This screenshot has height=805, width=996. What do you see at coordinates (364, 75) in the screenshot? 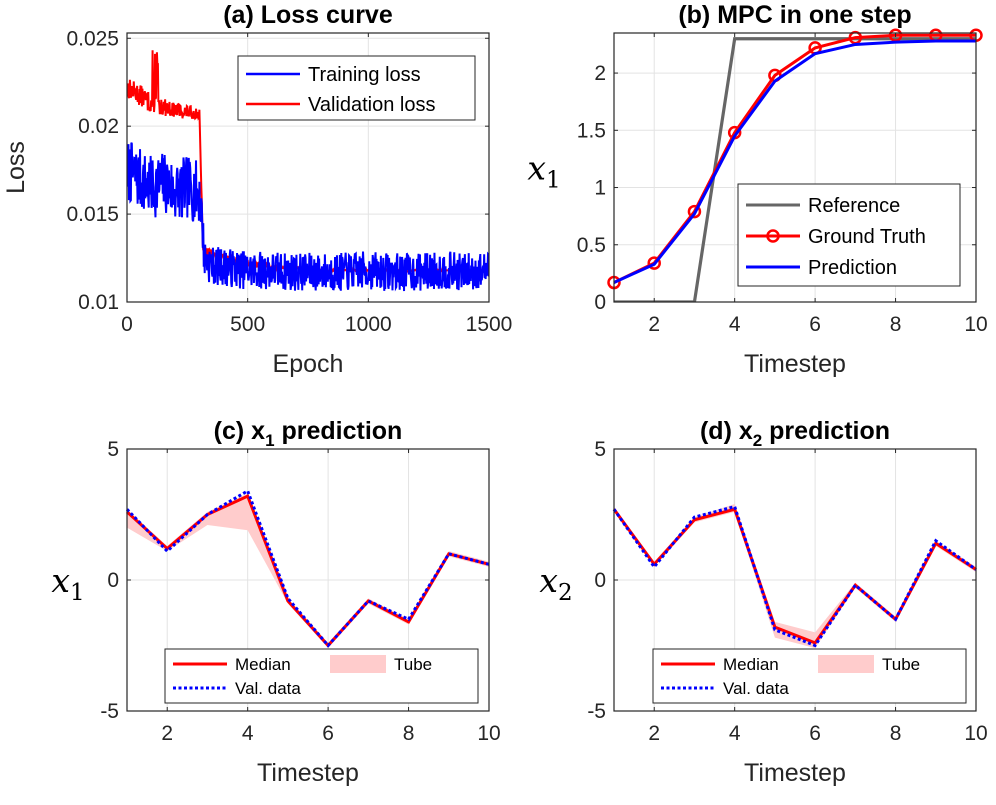
I see `legend-label: Training loss` at bounding box center [364, 75].